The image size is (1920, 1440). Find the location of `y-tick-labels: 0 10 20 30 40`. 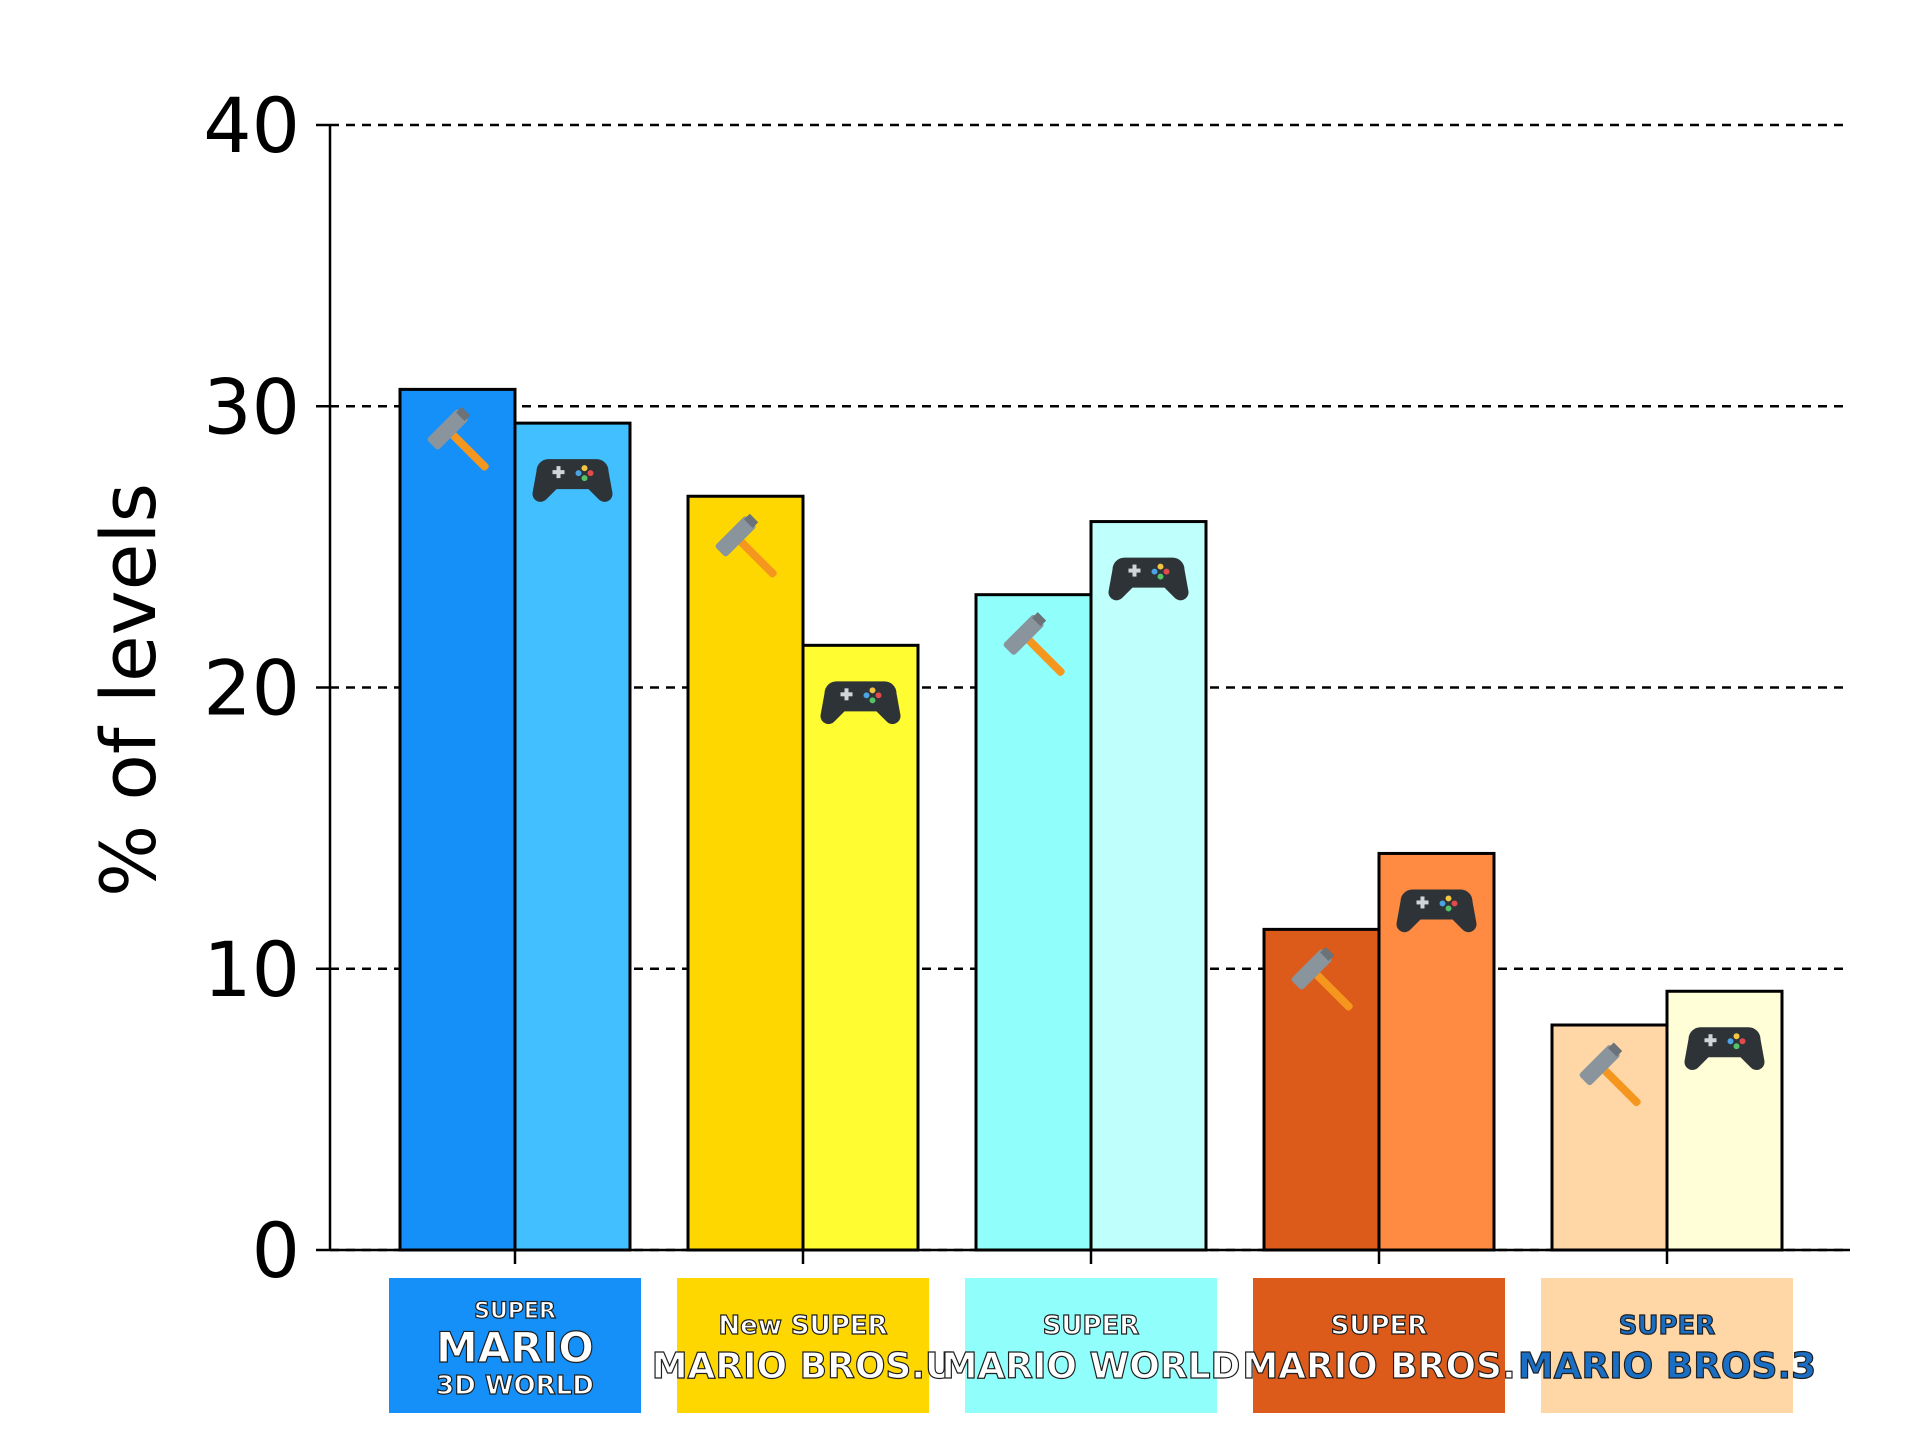

y-tick-labels: 0 10 20 30 40 is located at coordinates (251, 688).